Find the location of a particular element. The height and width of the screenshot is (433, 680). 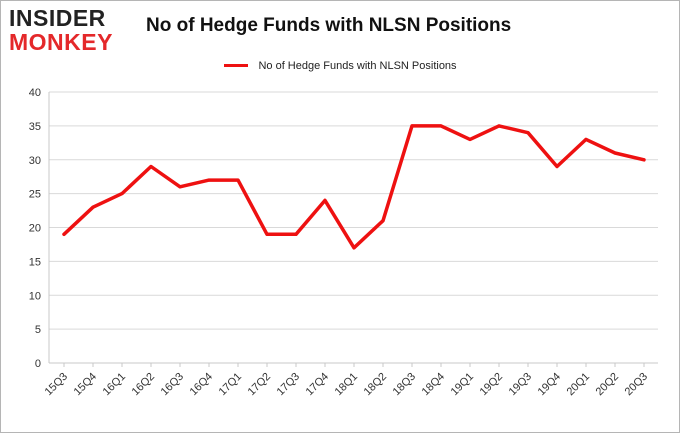

x-tick-label: 16Q2 is located at coordinates (144, 385).